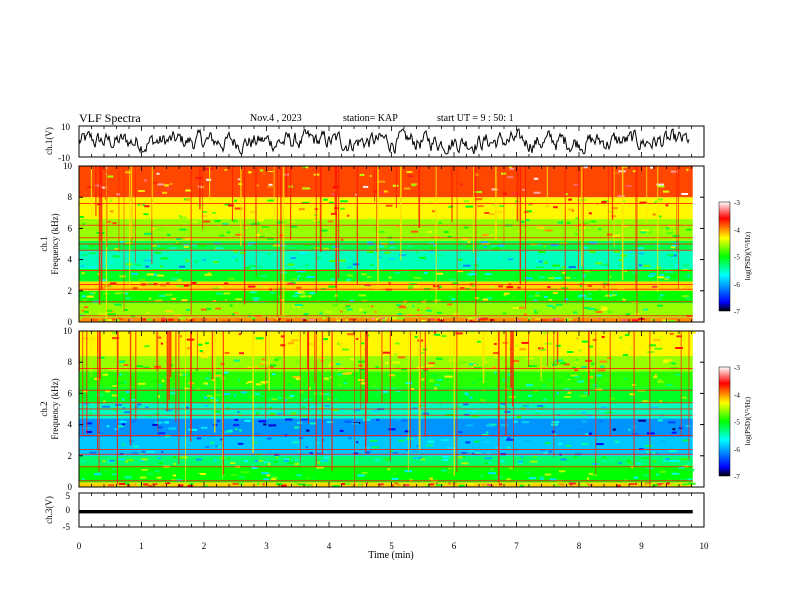 This screenshot has width=792, height=612. Describe the element at coordinates (66, 127) in the screenshot. I see `ch1-ytick-top: 10` at that location.